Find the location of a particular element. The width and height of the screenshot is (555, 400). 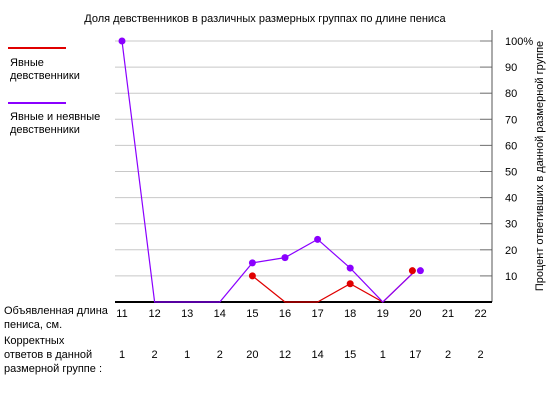

y-tick-labels: 10 20 30 40 50 60 70 80 90 100% is located at coordinates (519, 159).